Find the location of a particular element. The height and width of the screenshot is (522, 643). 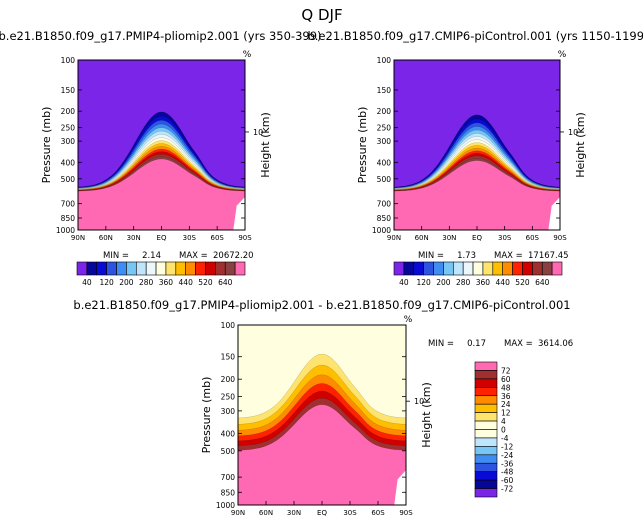

colorbar-label: 24 is located at coordinates (506, 404).